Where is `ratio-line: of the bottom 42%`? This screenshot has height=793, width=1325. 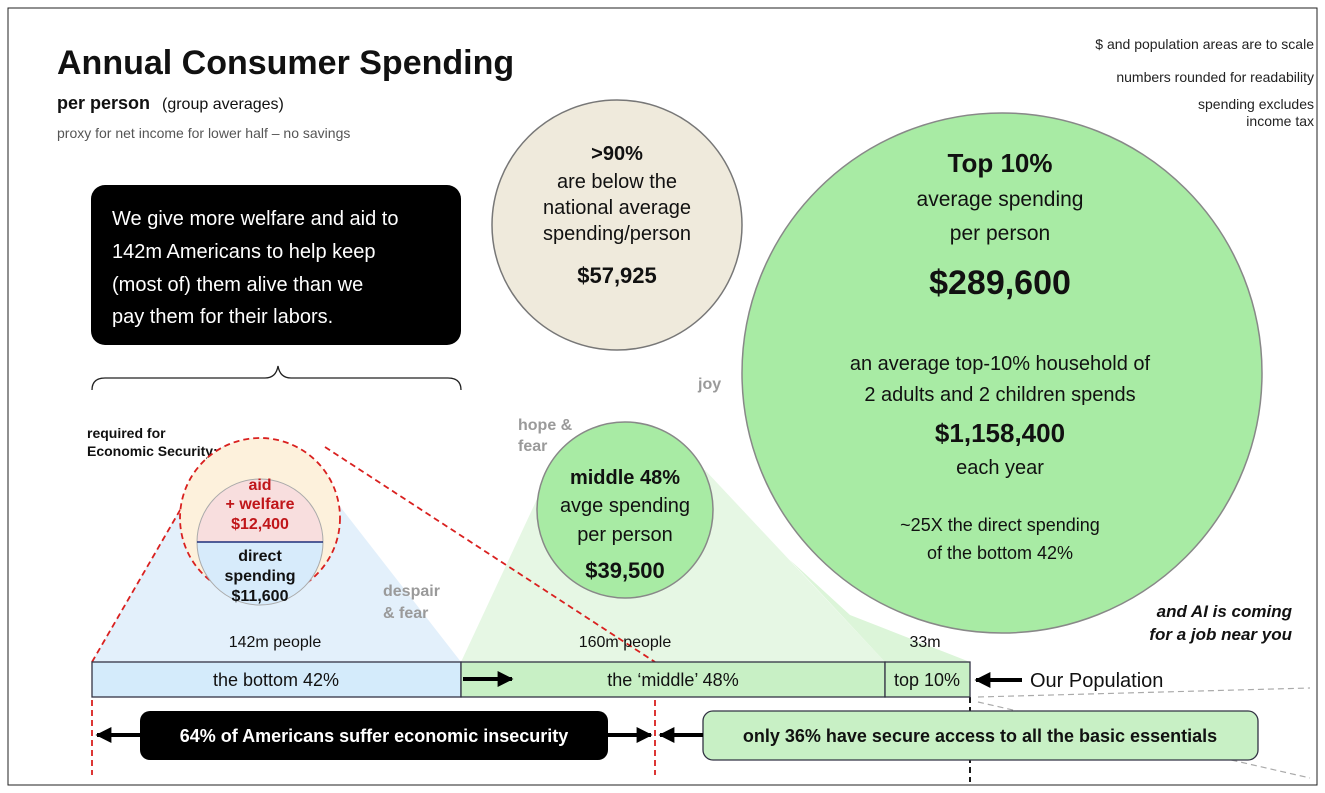
ratio-line: of the bottom 42% is located at coordinates (1000, 553).